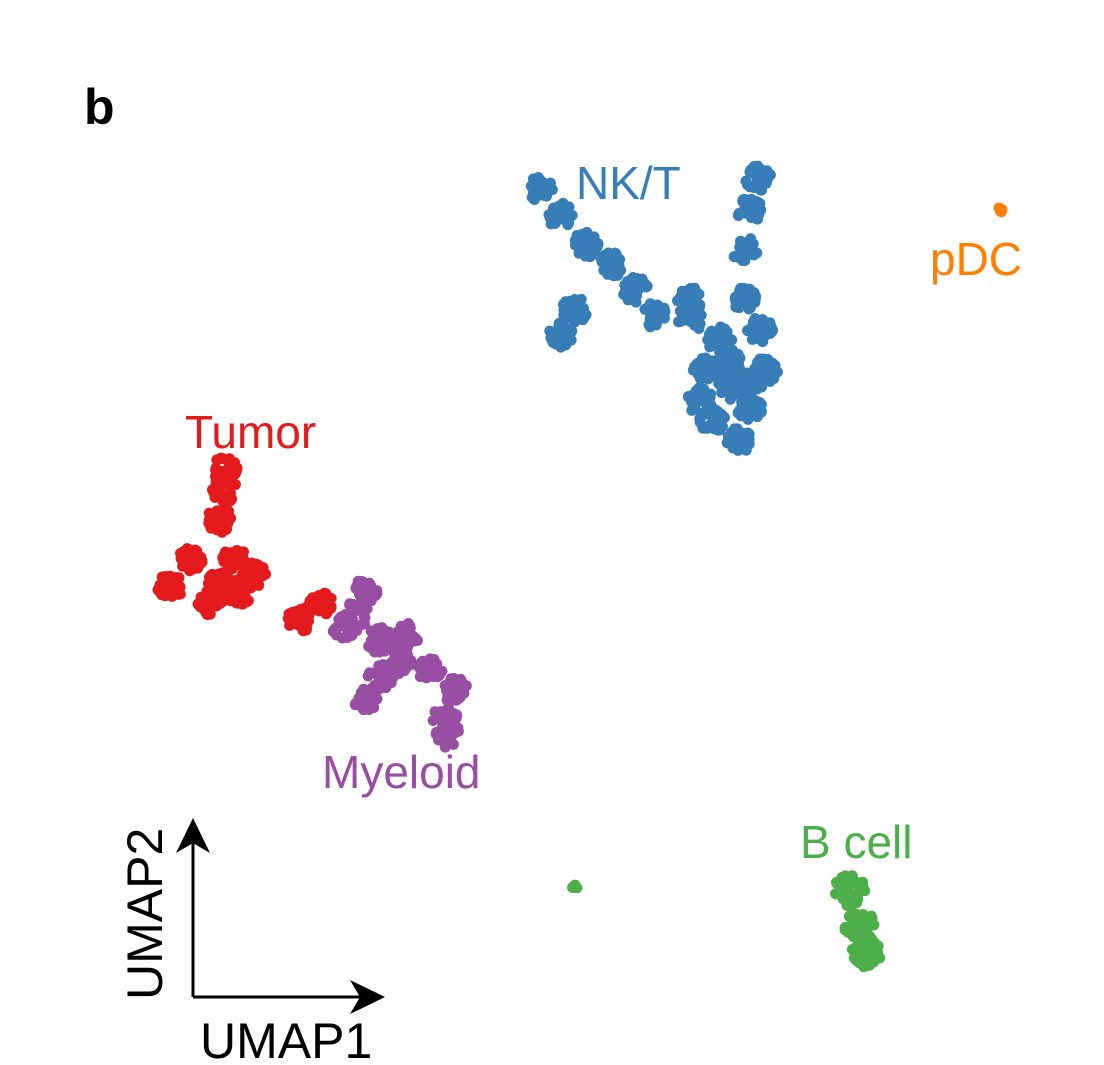  Describe the element at coordinates (367, 997) in the screenshot. I see `x-arrowhead` at that location.